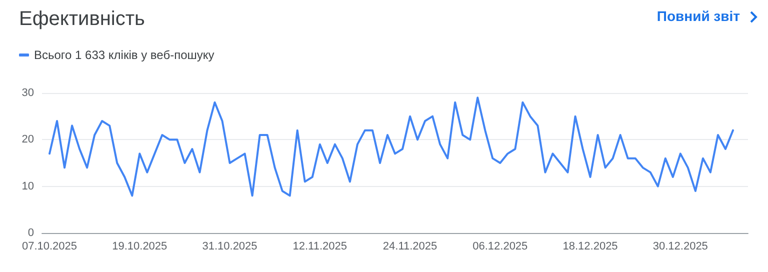 The image size is (768, 272). I want to click on text: Повний звіт, so click(698, 16).